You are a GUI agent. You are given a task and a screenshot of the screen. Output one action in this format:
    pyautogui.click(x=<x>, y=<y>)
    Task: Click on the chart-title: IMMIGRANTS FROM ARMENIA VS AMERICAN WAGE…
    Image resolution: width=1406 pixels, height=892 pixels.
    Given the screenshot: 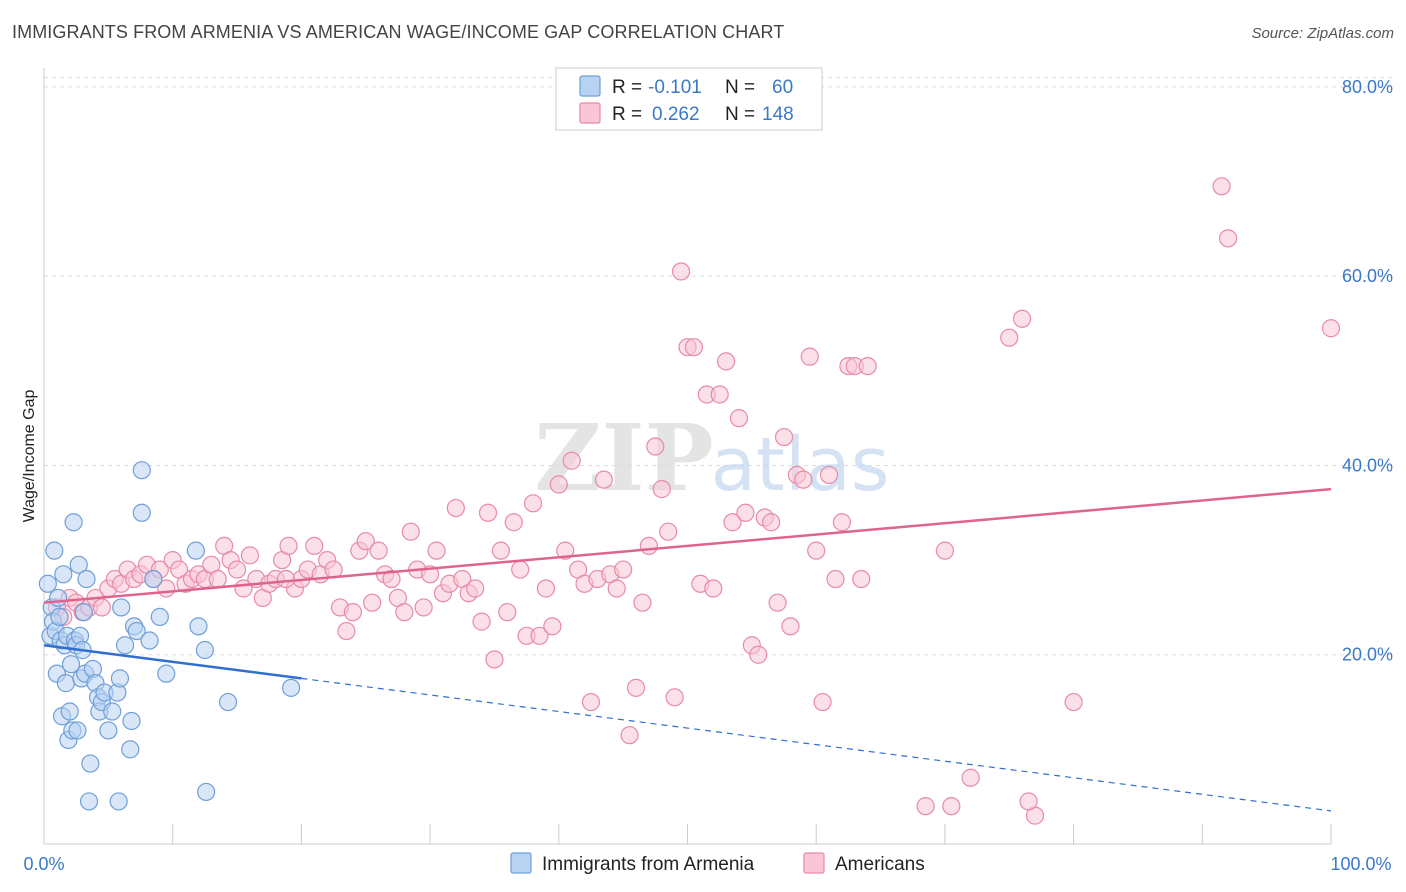 What is the action you would take?
    pyautogui.click(x=398, y=32)
    